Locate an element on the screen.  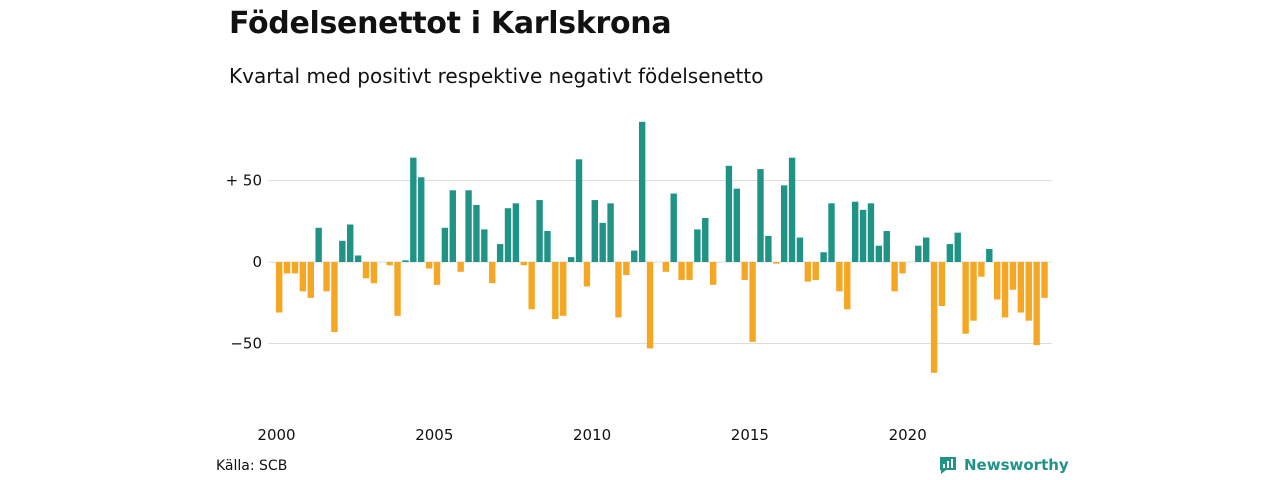
x-tick-labels: 2000 2005 2010 2015 2020 is located at coordinates (591, 435).